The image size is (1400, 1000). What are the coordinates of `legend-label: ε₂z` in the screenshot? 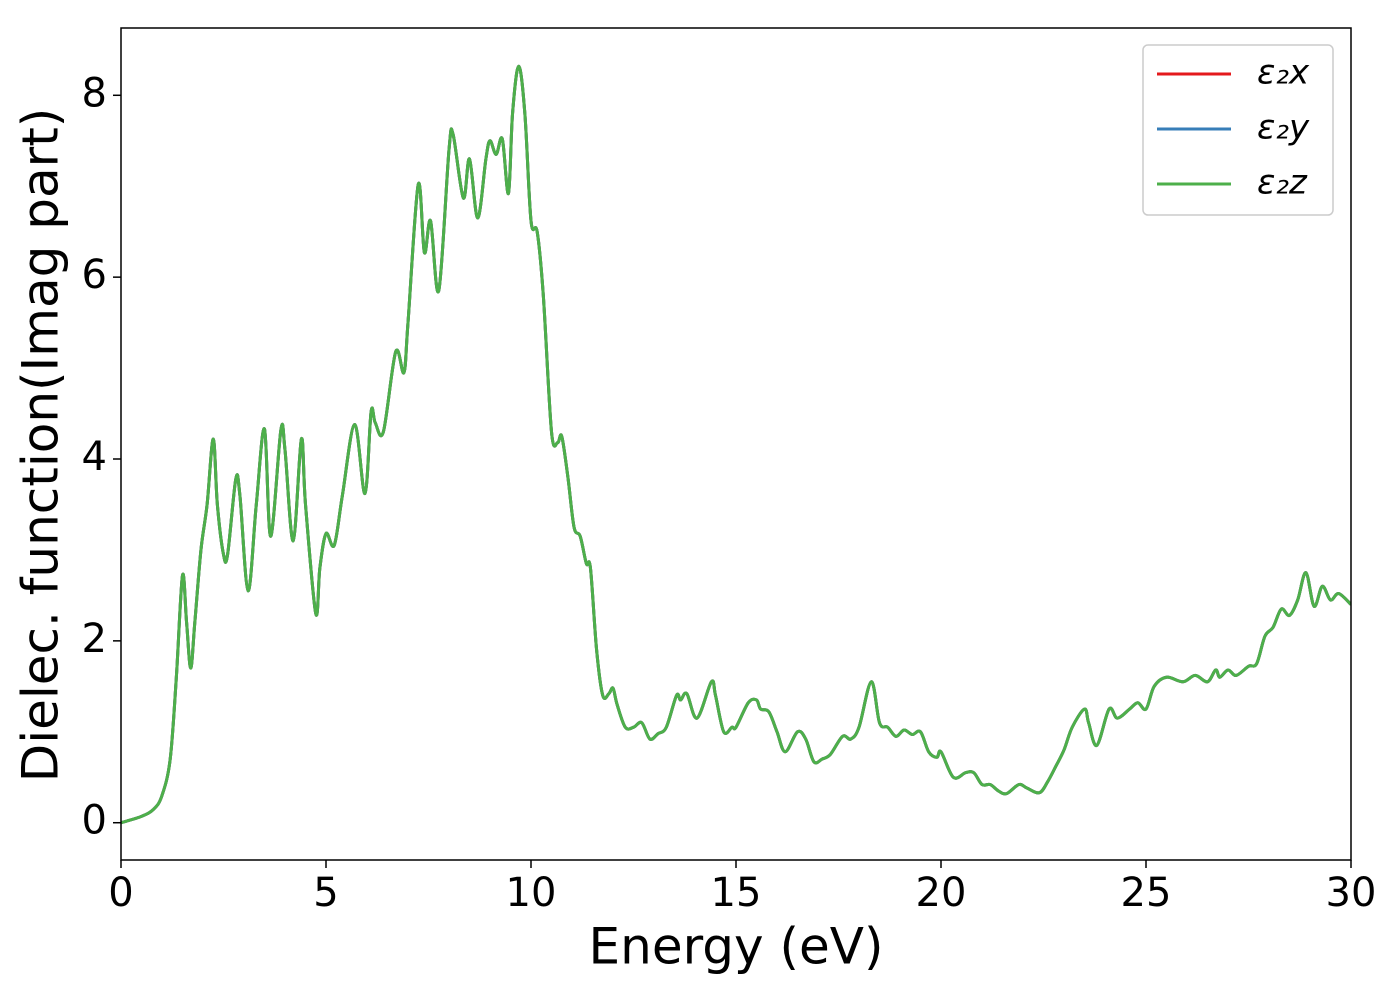 It's located at (1282, 183).